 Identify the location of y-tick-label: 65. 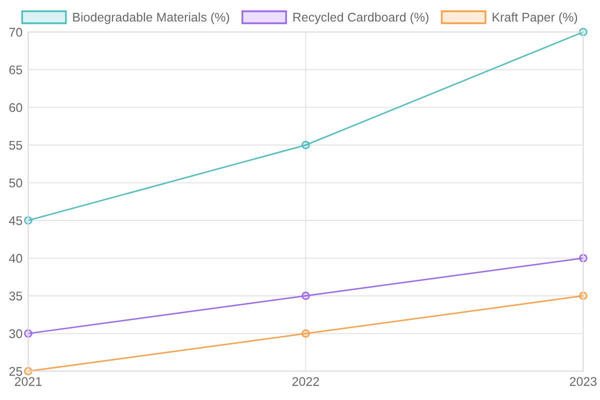
(15, 69).